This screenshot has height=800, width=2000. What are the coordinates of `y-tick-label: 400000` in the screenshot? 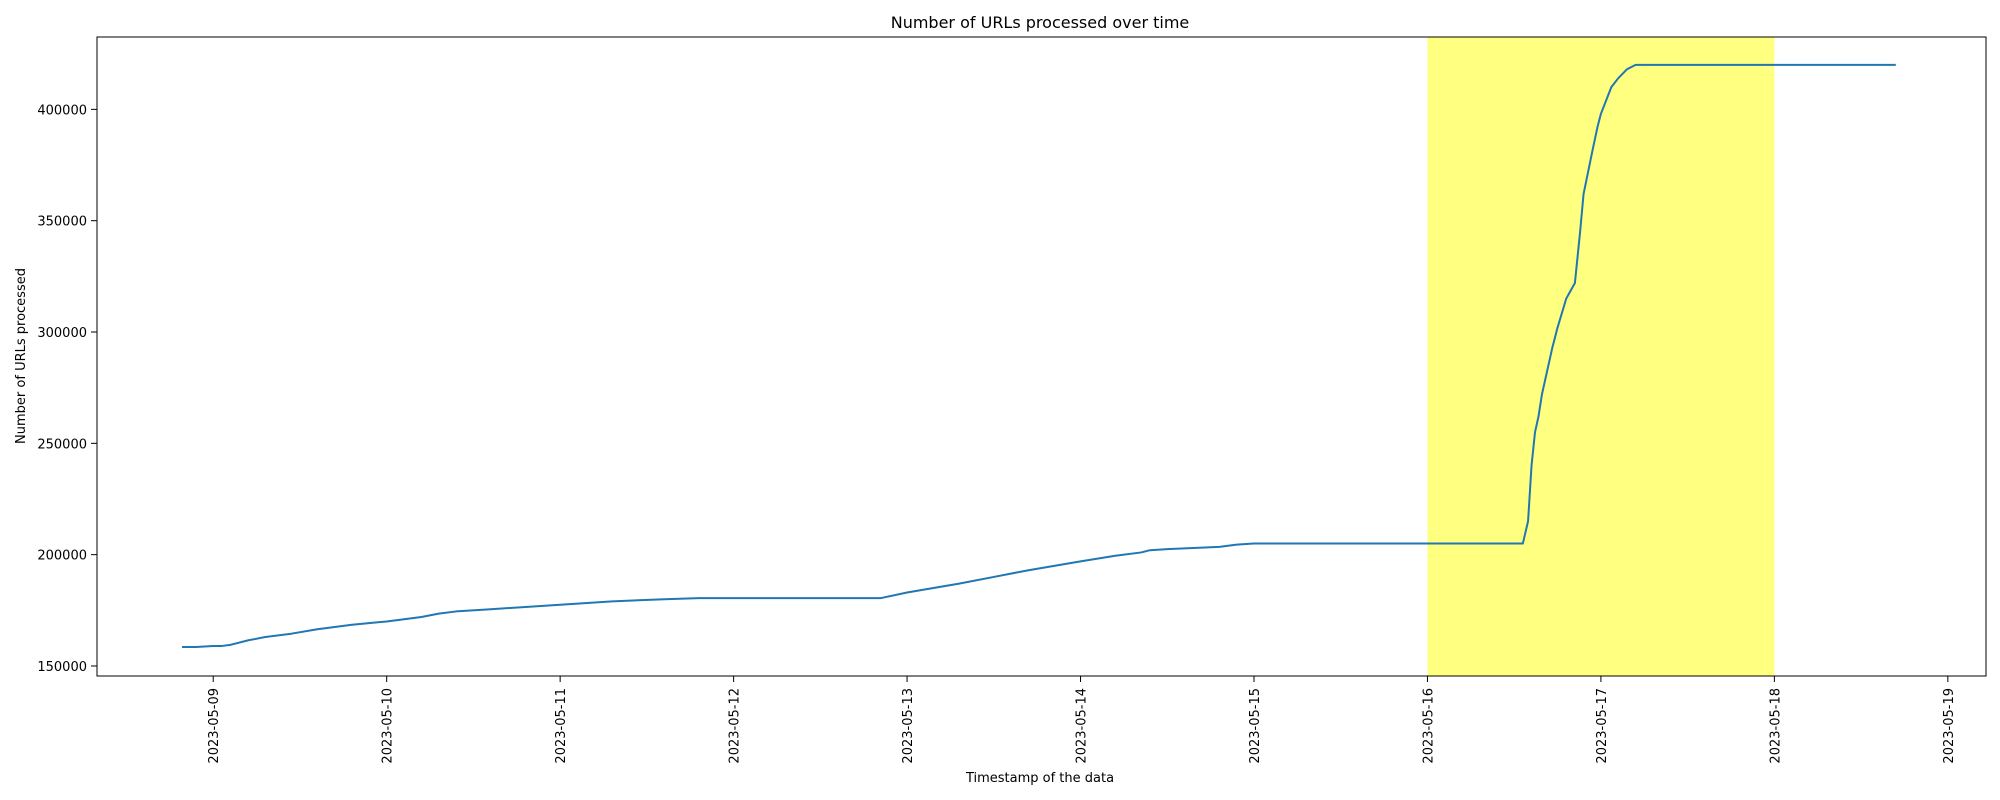 It's located at (62, 110).